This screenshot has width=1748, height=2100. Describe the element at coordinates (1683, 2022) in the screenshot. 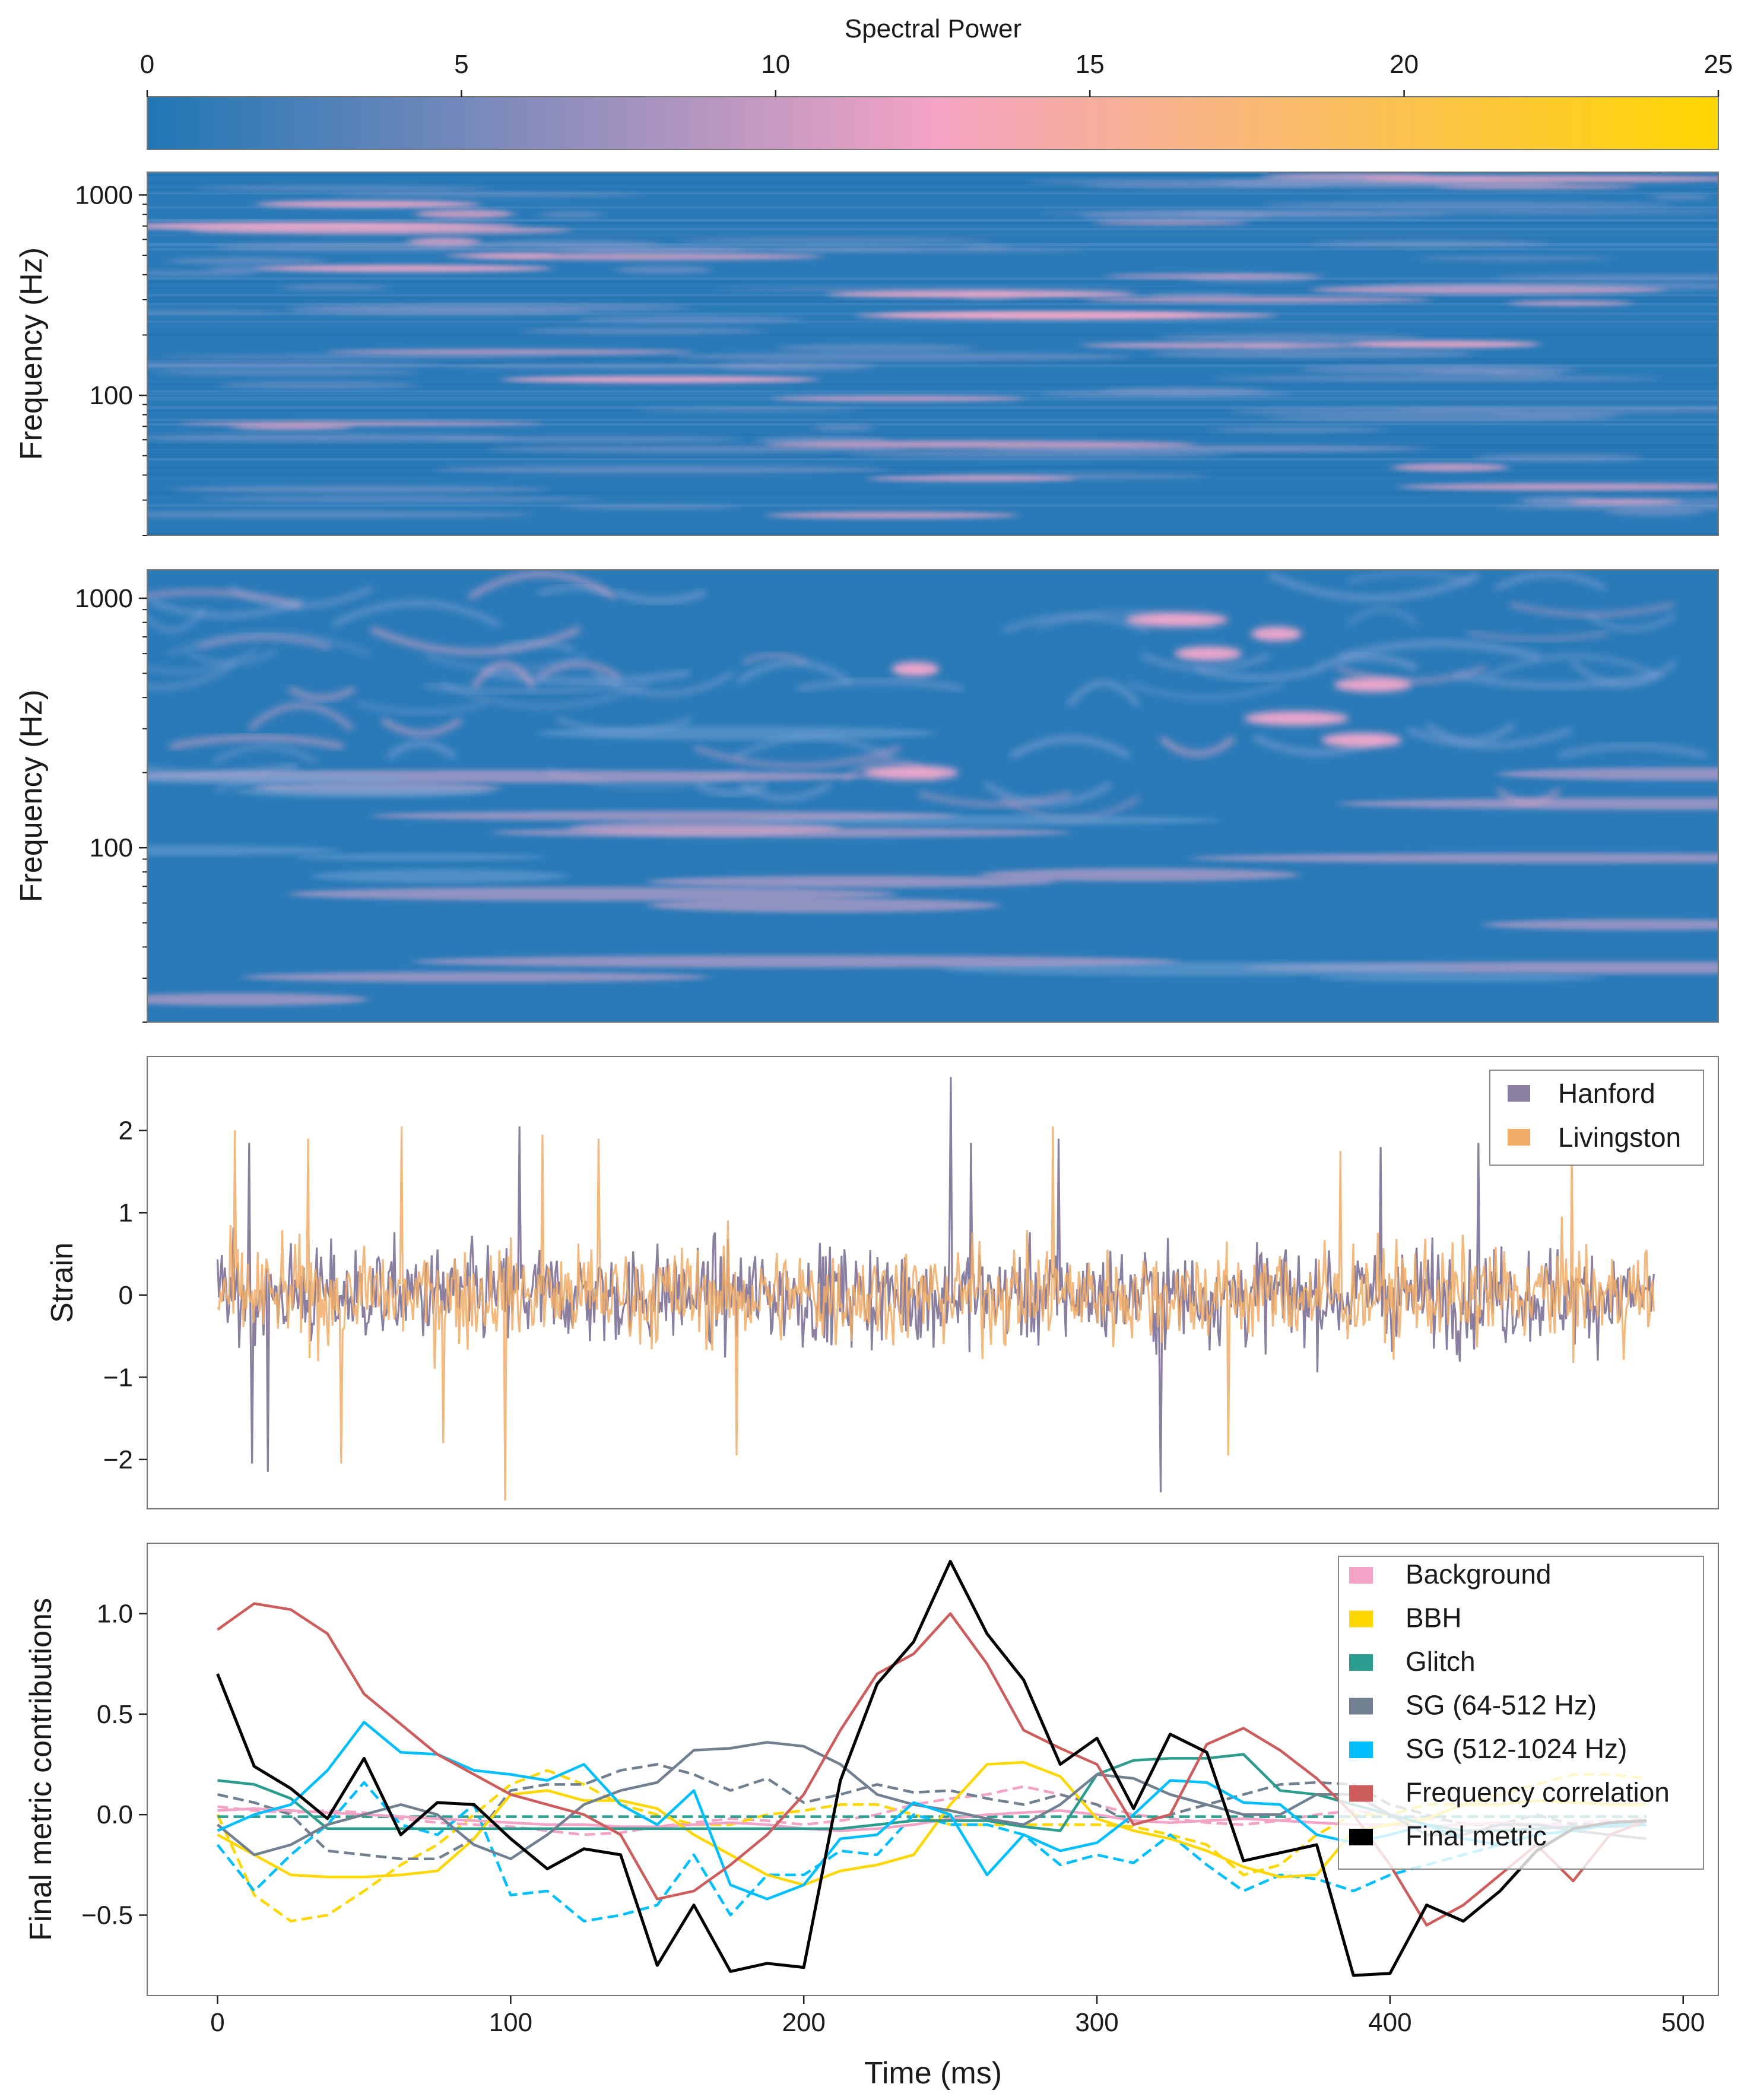

I see `metric-xtick-label: 500` at that location.